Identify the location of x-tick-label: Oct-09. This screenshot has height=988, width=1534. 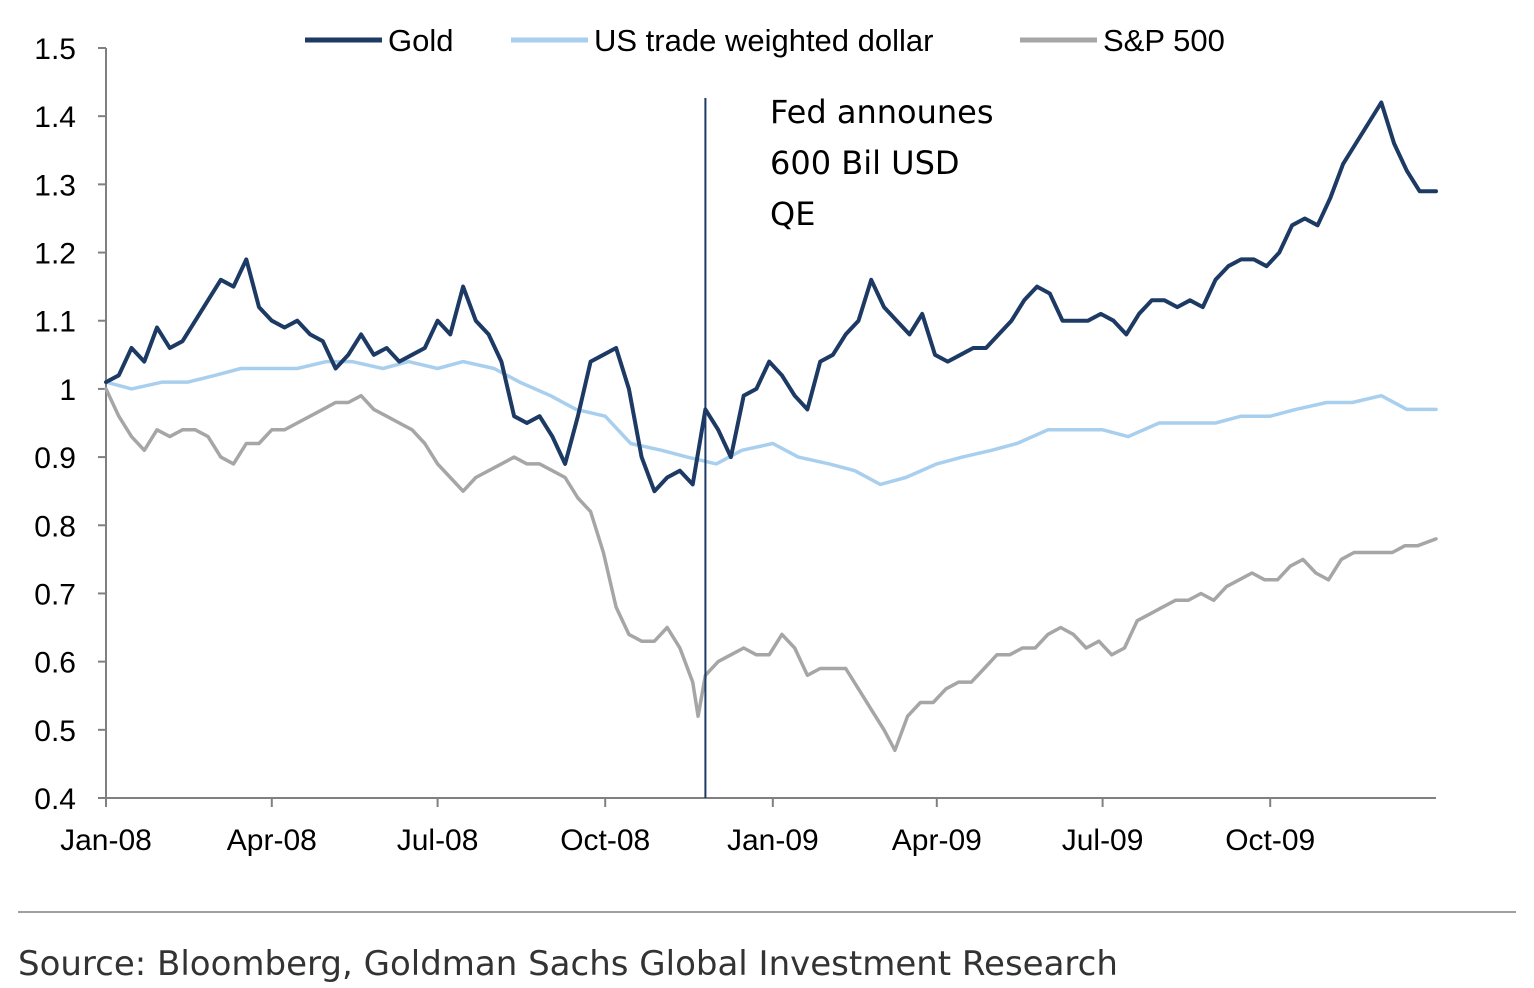
(1270, 840).